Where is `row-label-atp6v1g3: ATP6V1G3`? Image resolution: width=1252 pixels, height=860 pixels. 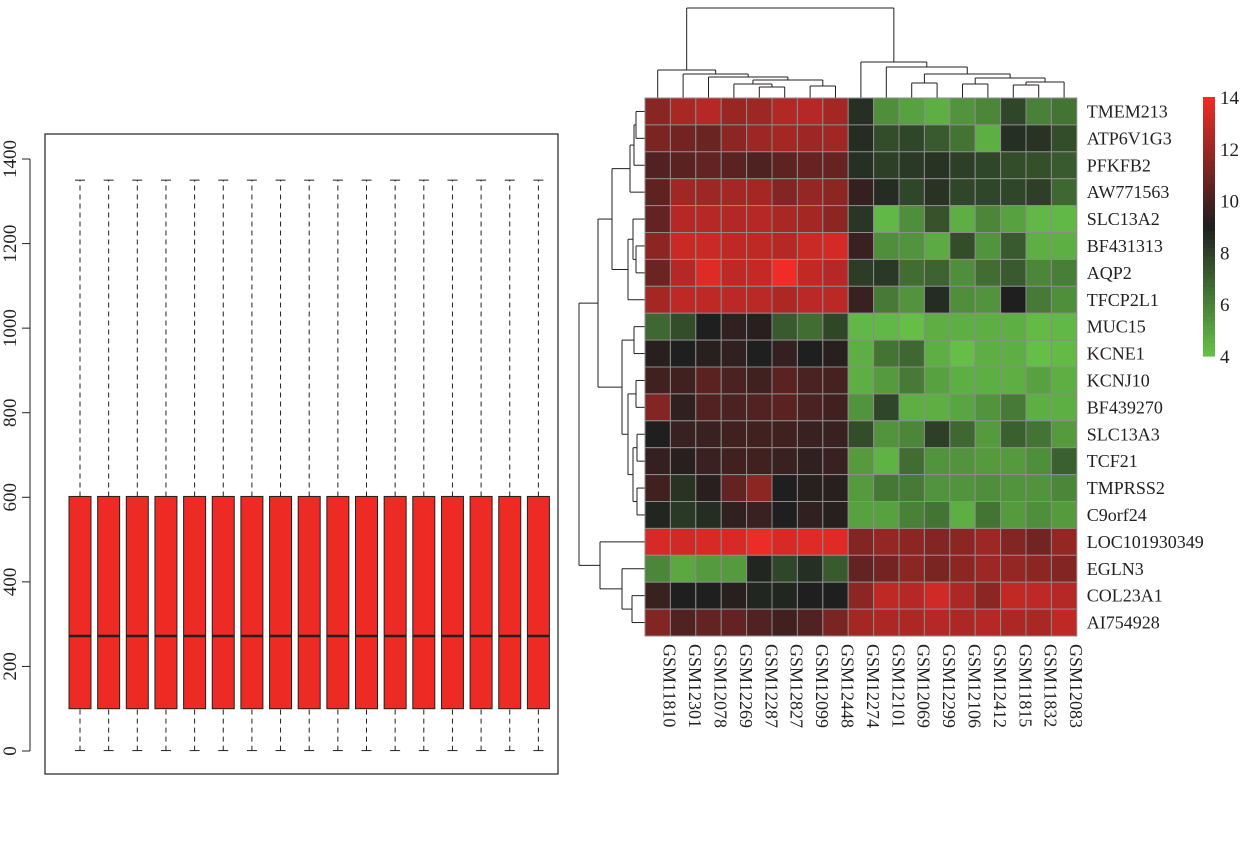 row-label-atp6v1g3: ATP6V1G3 is located at coordinates (1129, 138).